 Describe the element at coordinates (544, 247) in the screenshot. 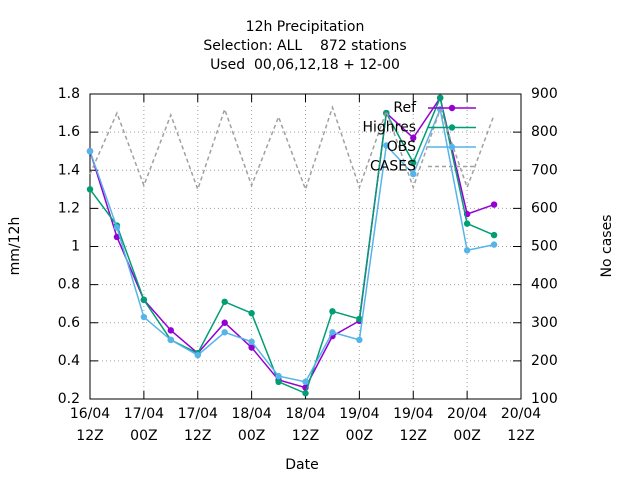

I see `y2-tick-label: 500` at that location.